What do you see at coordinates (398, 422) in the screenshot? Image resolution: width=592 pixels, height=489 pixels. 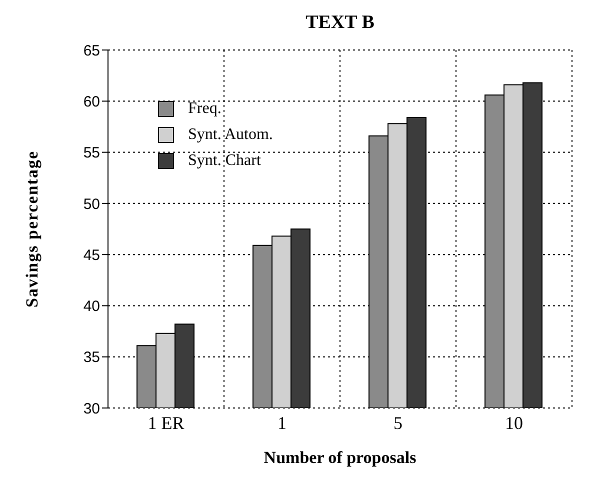 I see `x-tick-label: 5` at bounding box center [398, 422].